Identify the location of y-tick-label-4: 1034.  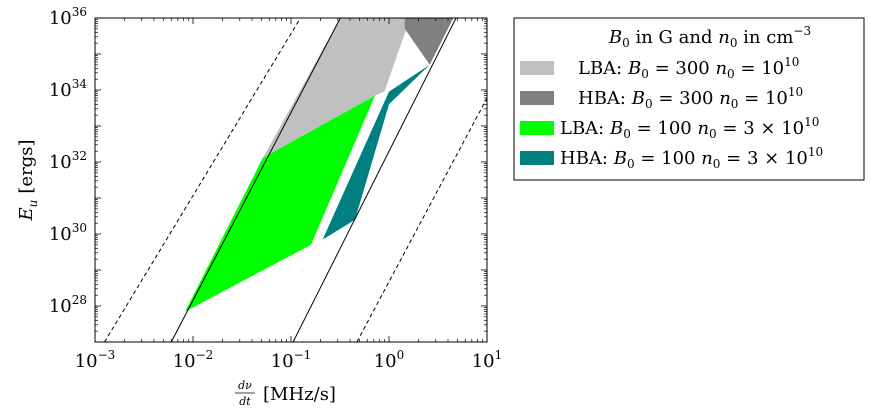
(68, 89).